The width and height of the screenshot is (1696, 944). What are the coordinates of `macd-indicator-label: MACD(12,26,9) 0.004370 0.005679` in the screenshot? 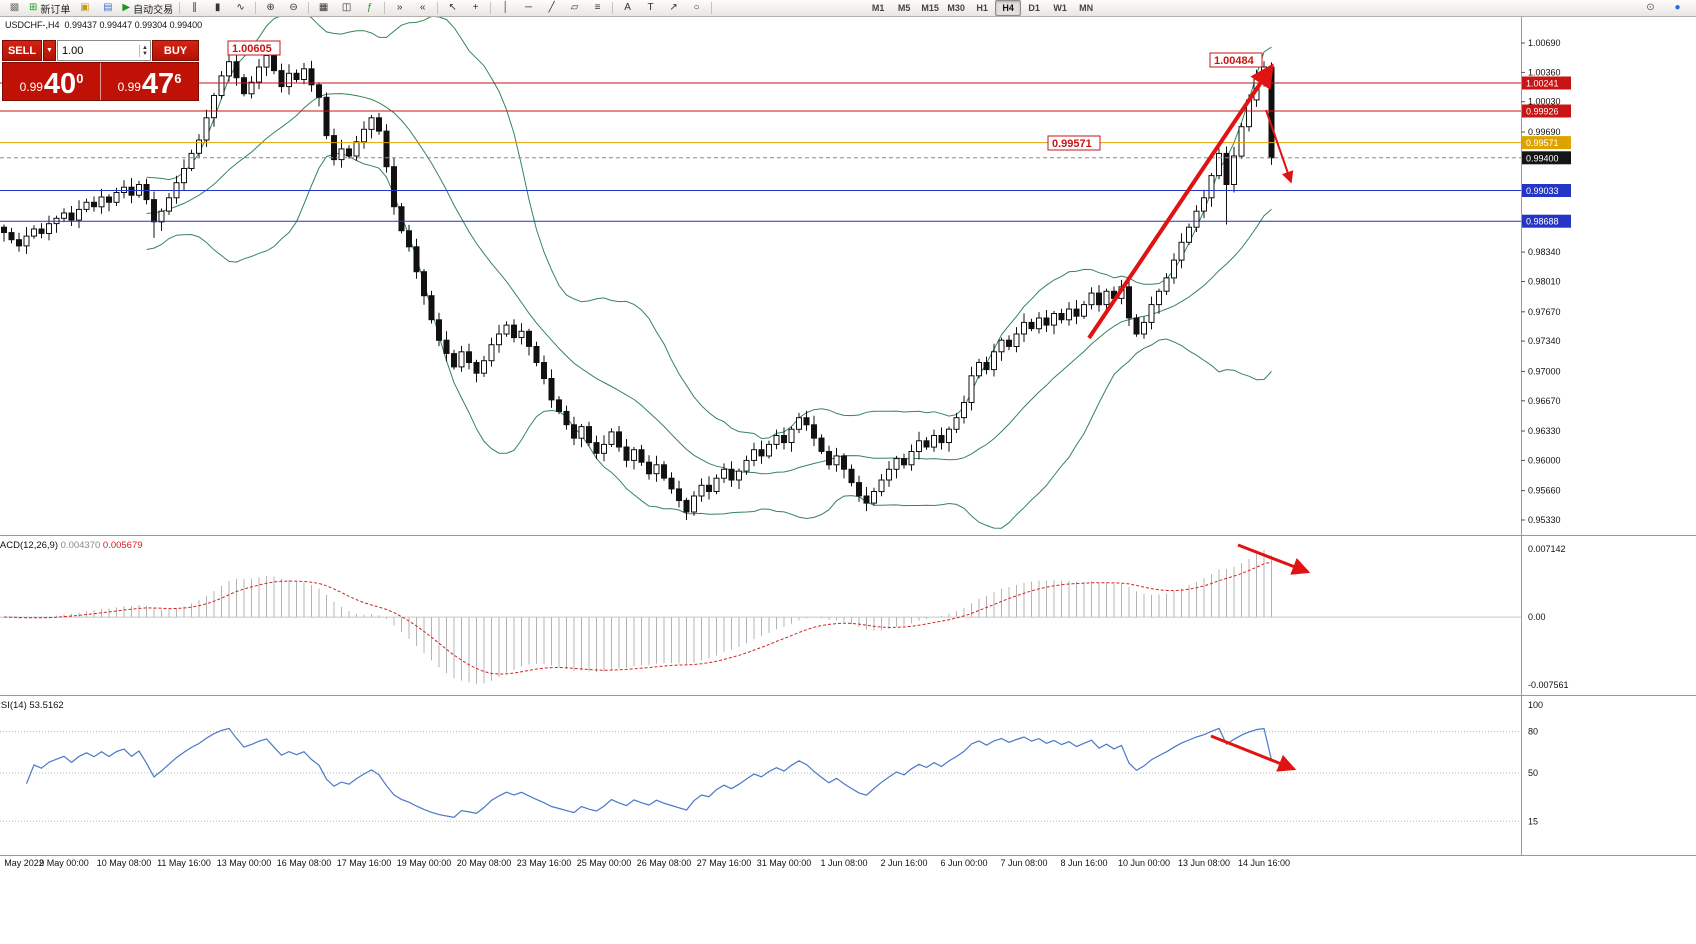 It's located at (71, 545).